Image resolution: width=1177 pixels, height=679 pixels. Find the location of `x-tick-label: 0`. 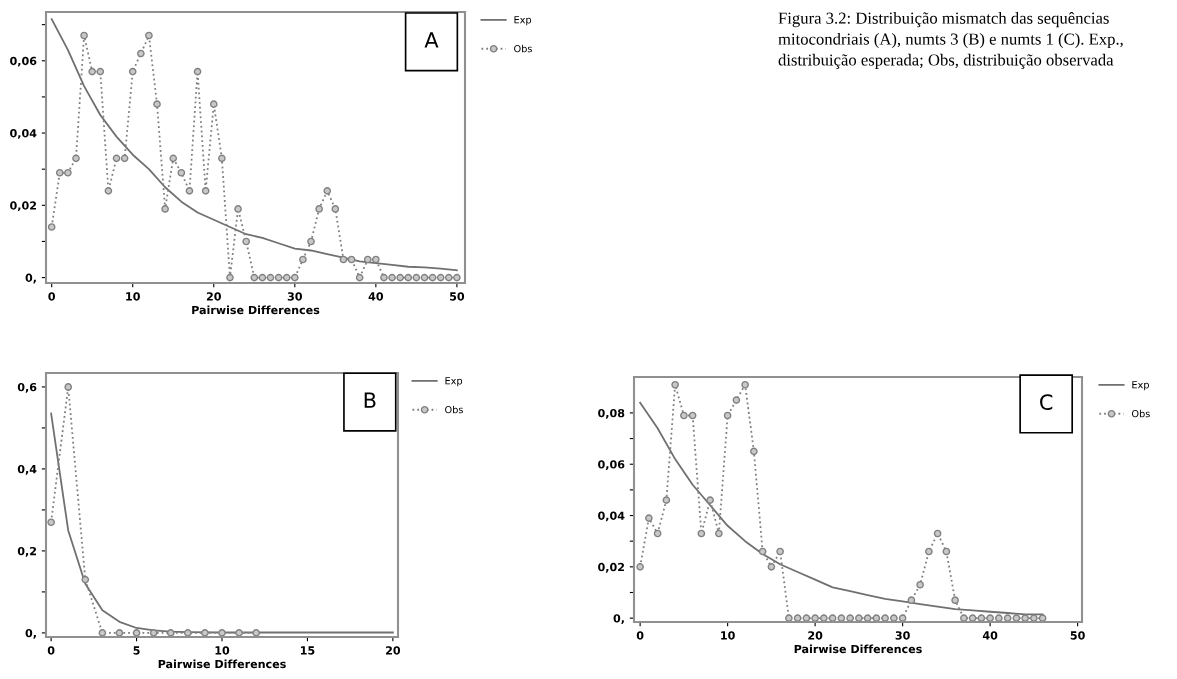

x-tick-label: 0 is located at coordinates (51, 650).